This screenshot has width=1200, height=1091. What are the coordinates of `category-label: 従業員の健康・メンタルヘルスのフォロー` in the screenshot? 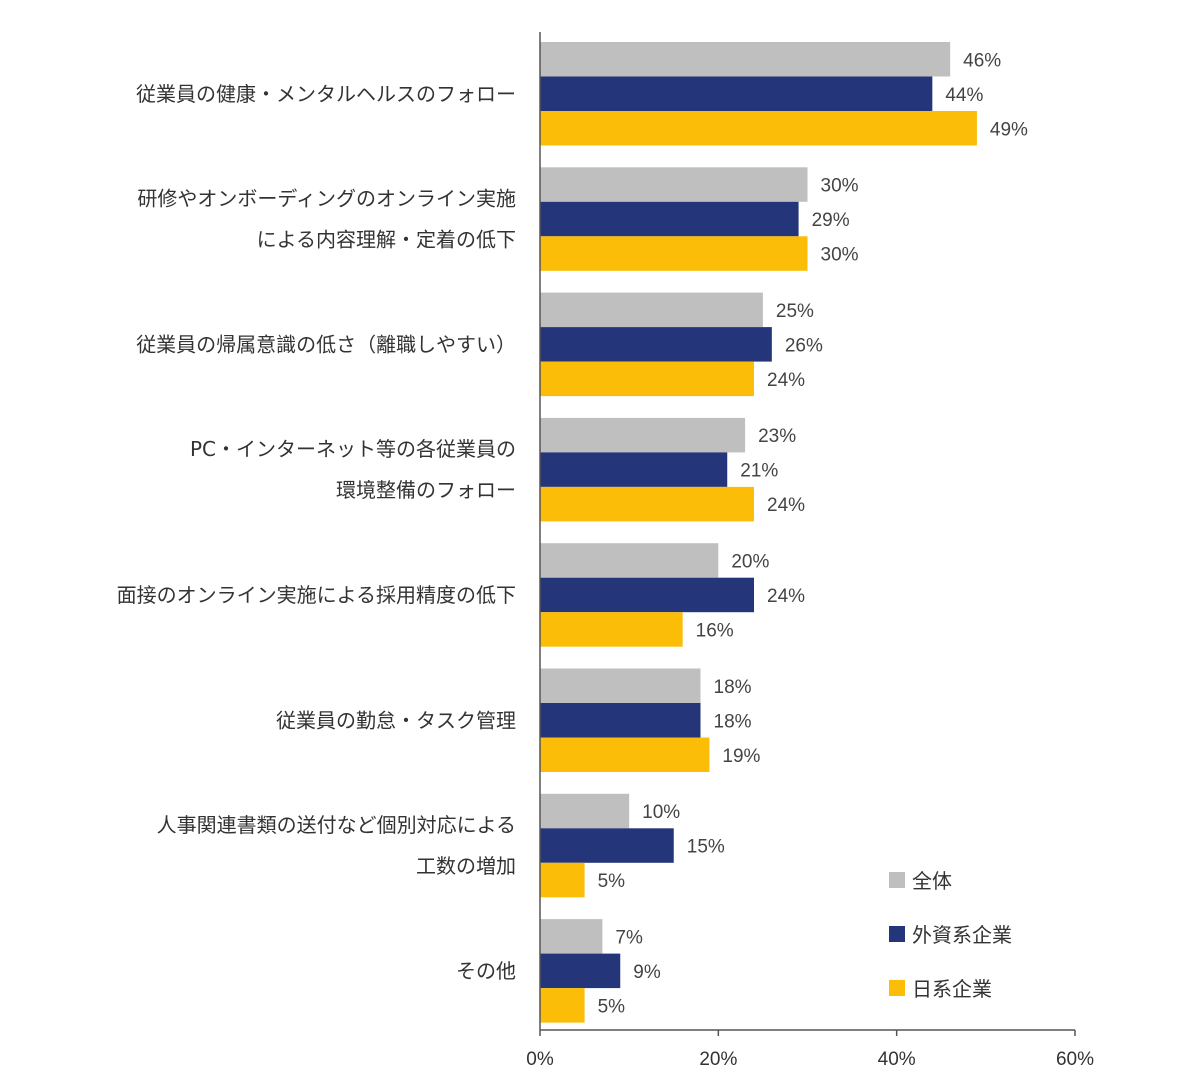 It's located at (326, 94).